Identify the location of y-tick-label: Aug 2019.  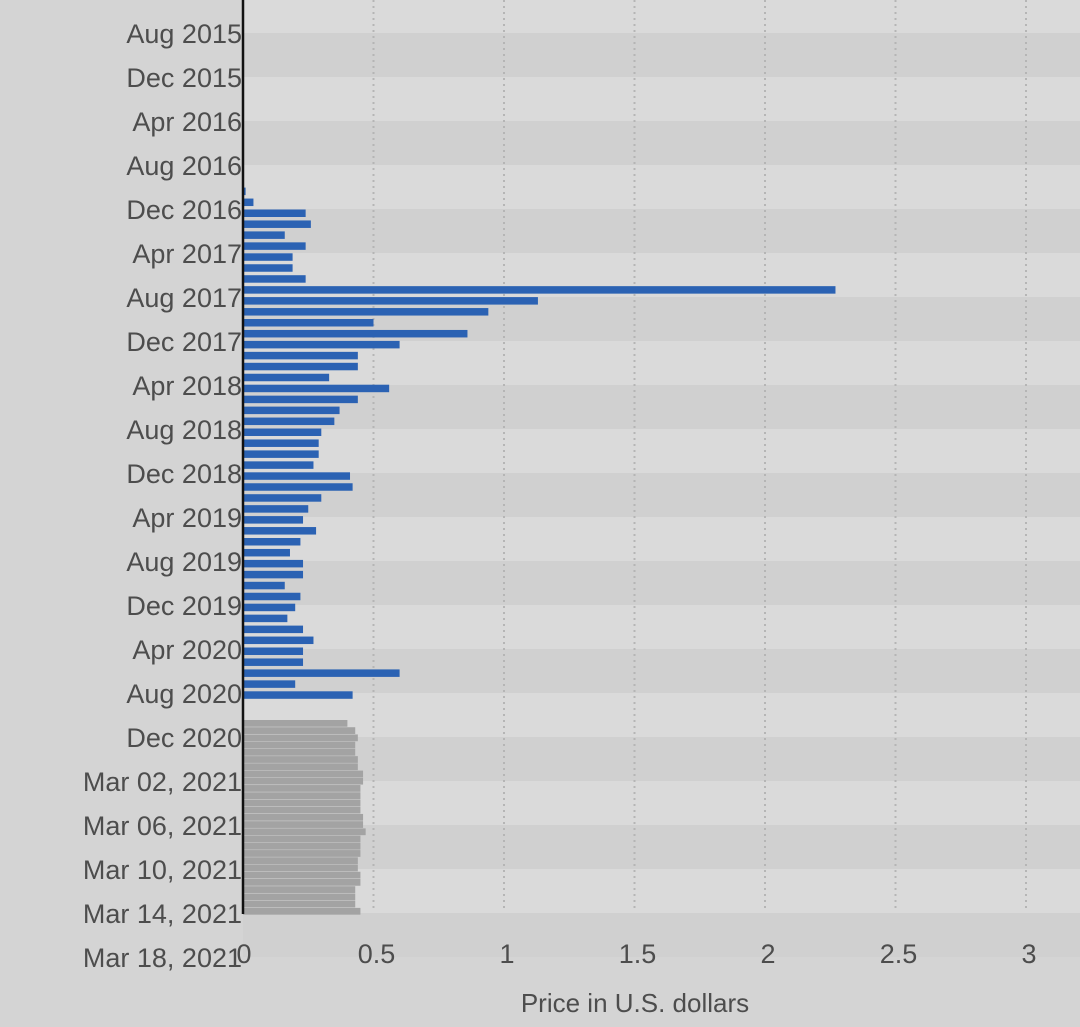
(184, 562).